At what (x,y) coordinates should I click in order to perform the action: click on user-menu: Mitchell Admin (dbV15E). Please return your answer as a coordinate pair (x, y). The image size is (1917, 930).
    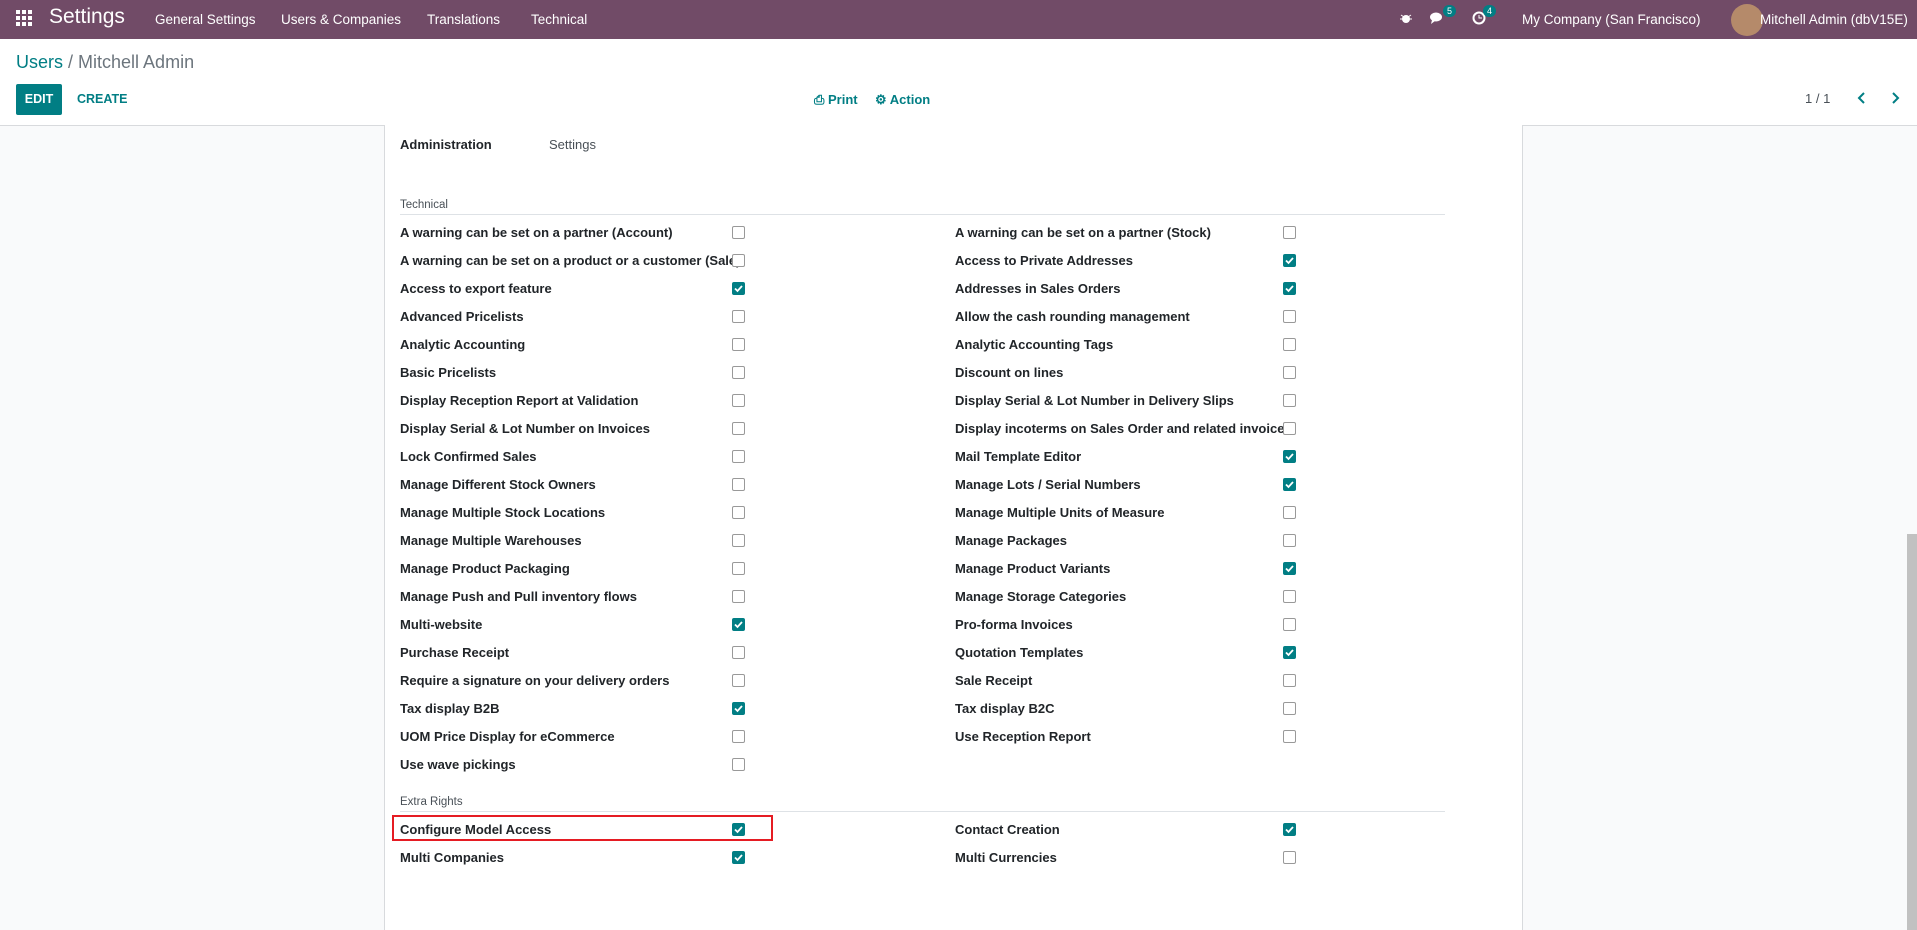
    Looking at the image, I should click on (1834, 19).